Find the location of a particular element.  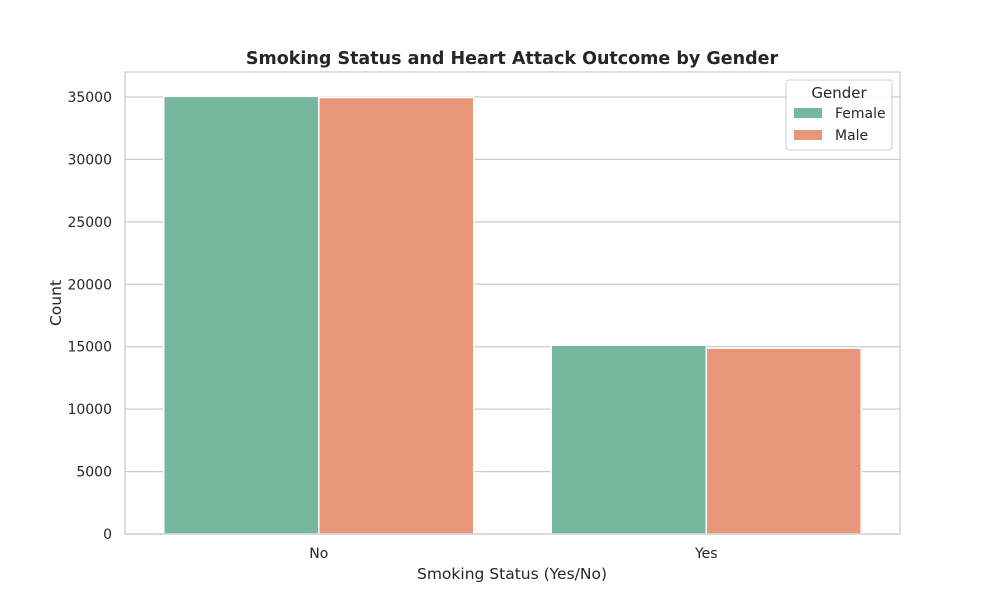

bar-male-yes is located at coordinates (783, 441).